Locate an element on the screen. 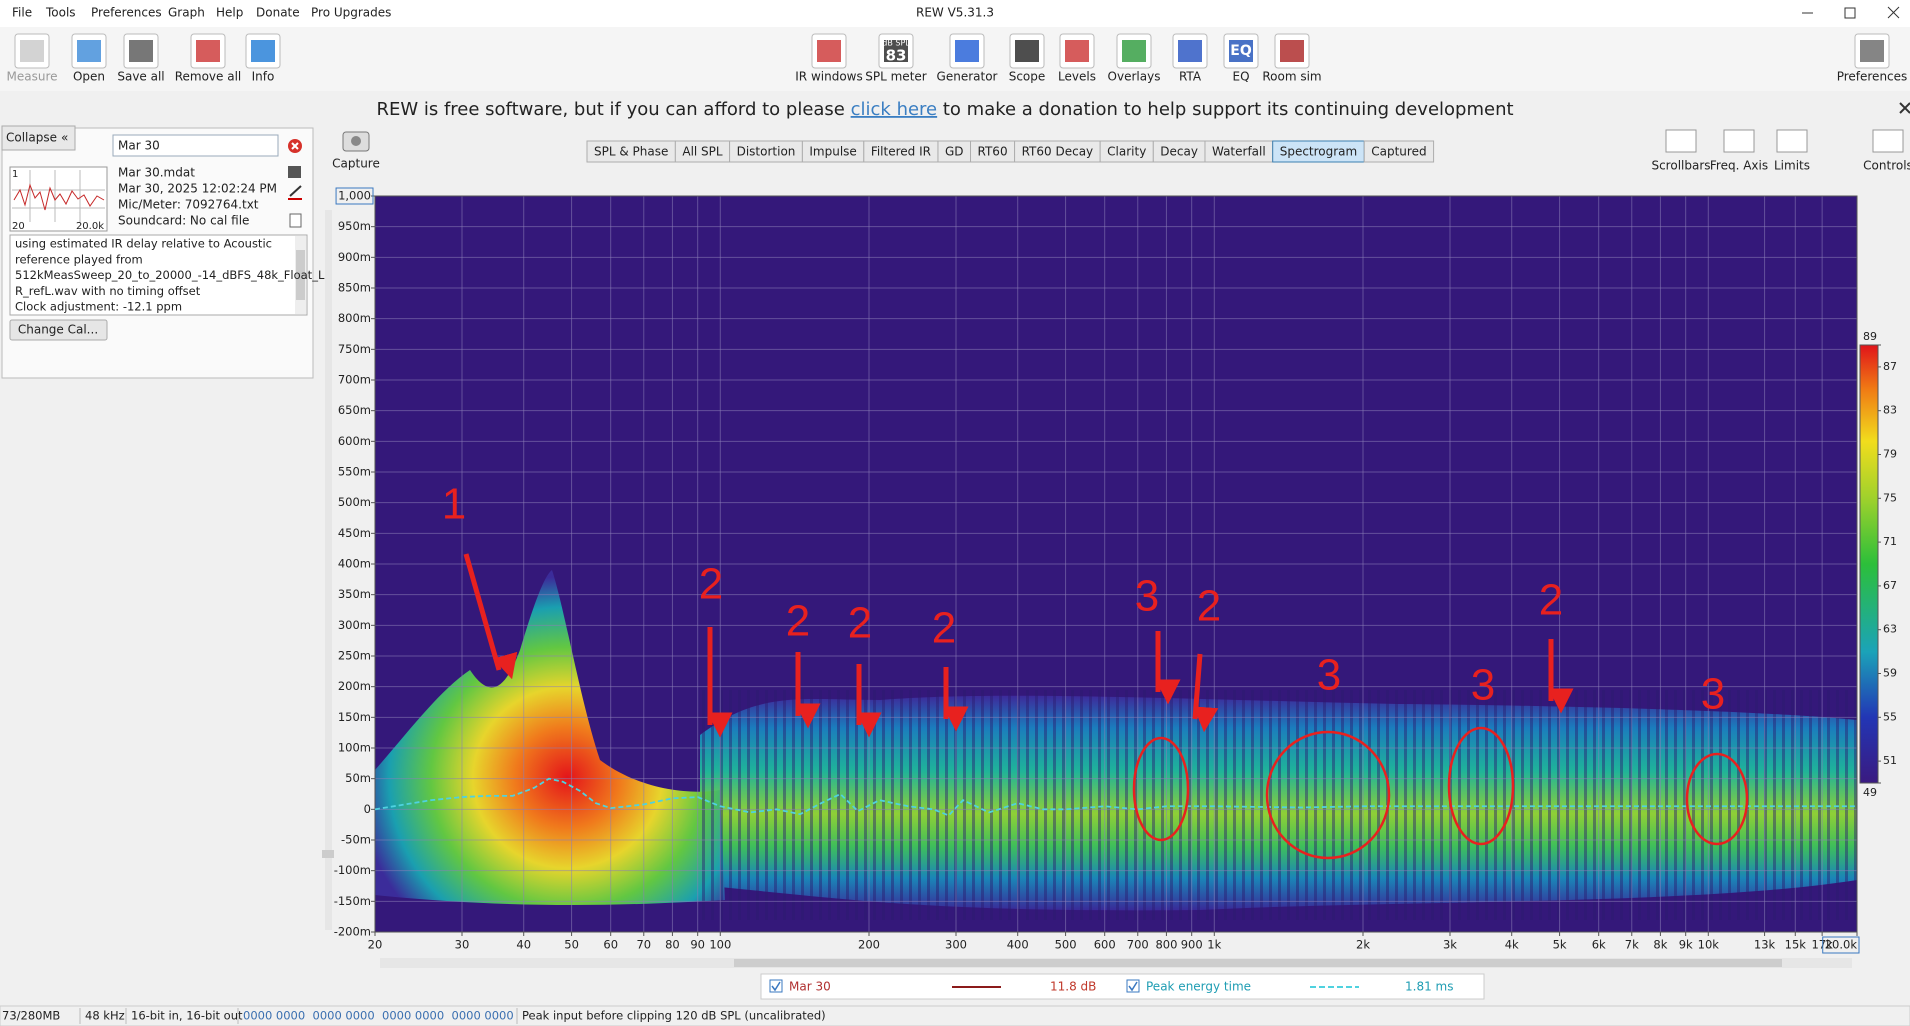 This screenshot has height=1026, width=1910. remove-icon is located at coordinates (295, 146).